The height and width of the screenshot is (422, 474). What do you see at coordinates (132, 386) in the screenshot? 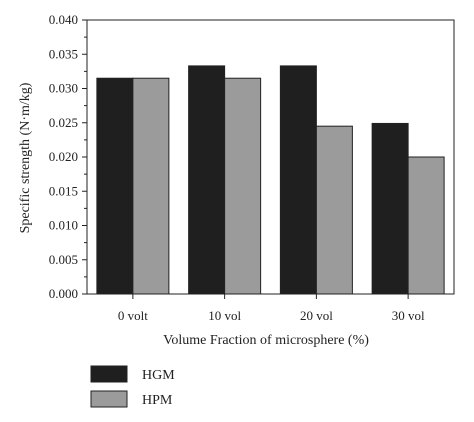
I see `legend: HGM HPM` at bounding box center [132, 386].